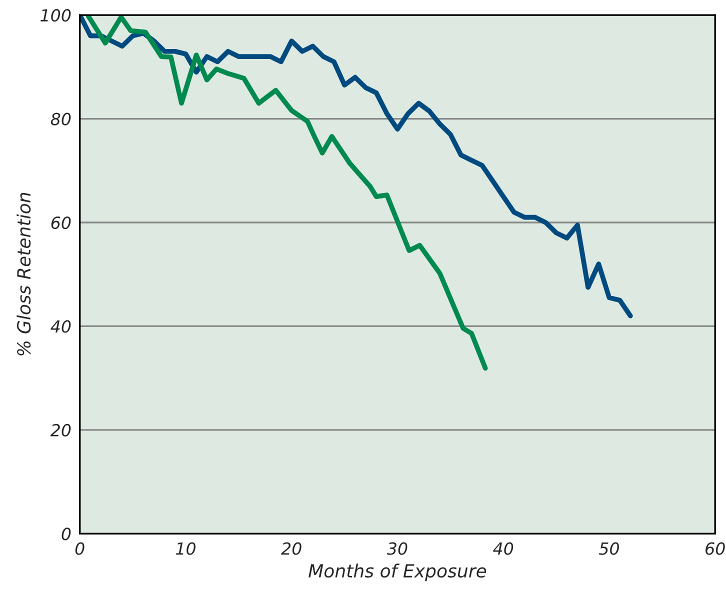 Image resolution: width=726 pixels, height=603 pixels. Describe the element at coordinates (23, 274) in the screenshot. I see `y-axis-title: % Gloss Retention` at that location.